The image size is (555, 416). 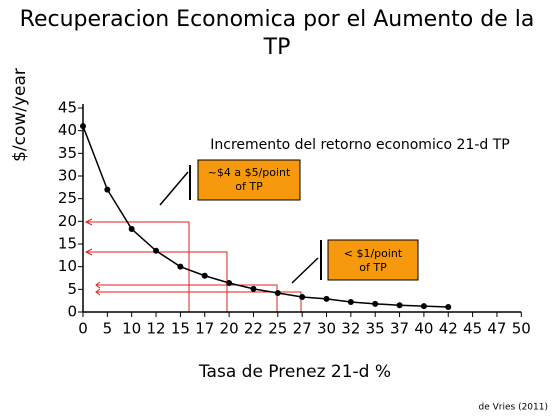 I want to click on x-tick-label: 32, so click(x=350, y=329).